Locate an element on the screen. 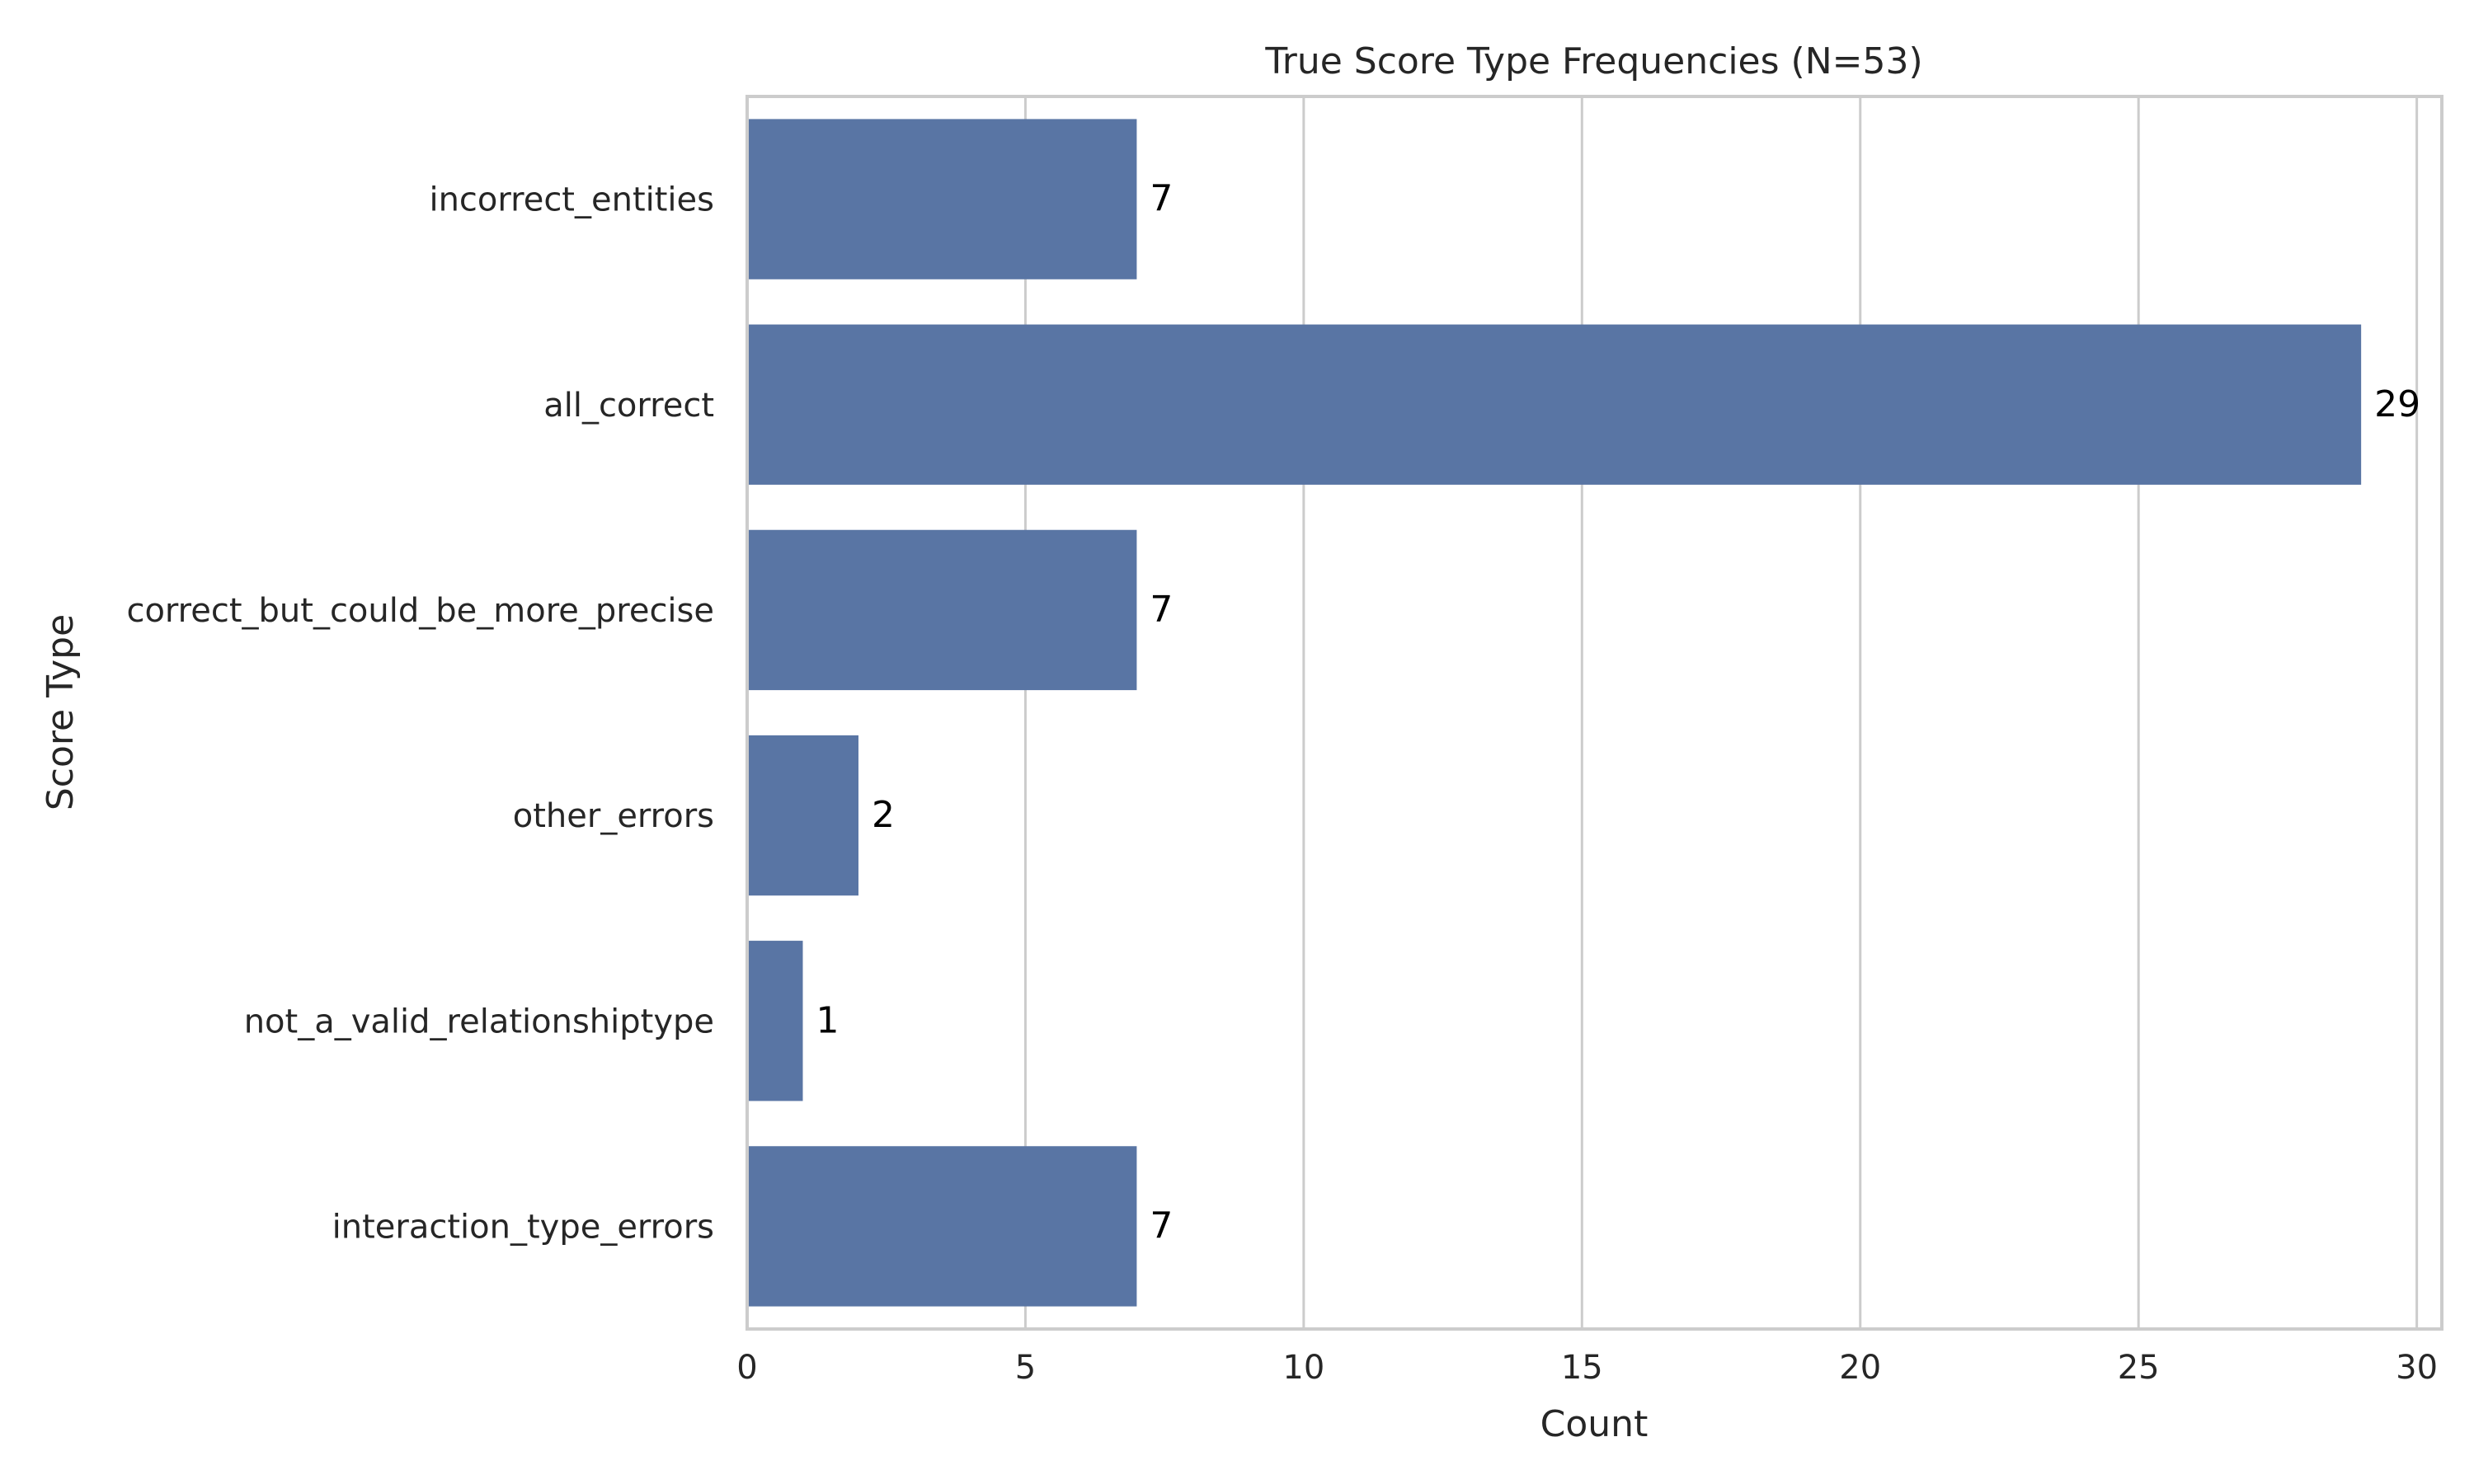 Image resolution: width=2474 pixels, height=1484 pixels. x-tick-label: 5 is located at coordinates (1025, 1368).